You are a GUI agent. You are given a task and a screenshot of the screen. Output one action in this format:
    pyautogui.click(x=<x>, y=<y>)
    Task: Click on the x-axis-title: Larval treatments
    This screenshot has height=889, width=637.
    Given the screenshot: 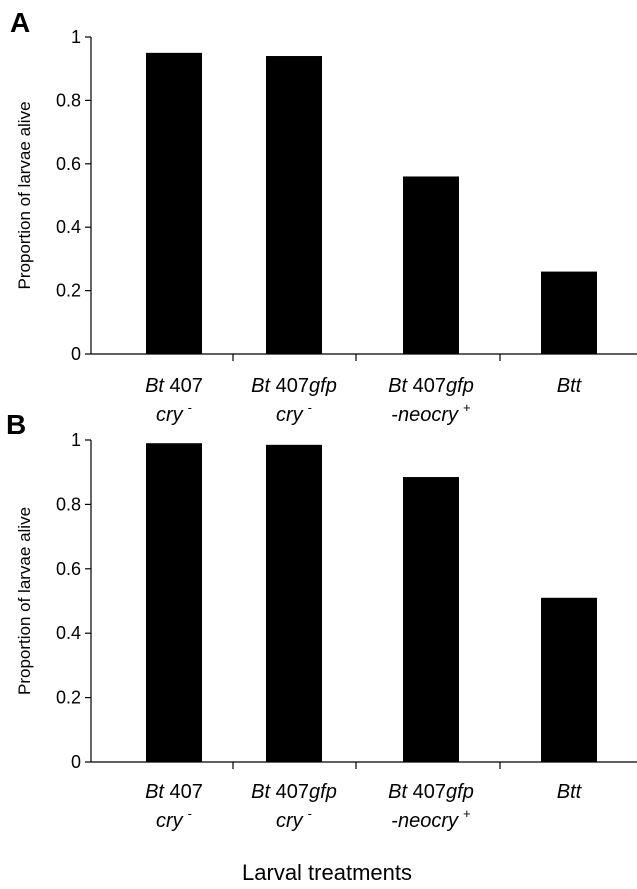 What is the action you would take?
    pyautogui.click(x=327, y=872)
    